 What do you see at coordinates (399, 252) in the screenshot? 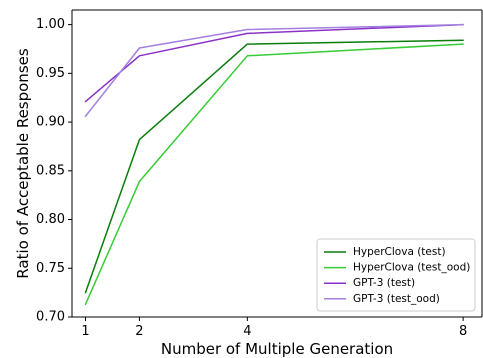
I see `legend-label-1: HyperClova (test)` at bounding box center [399, 252].